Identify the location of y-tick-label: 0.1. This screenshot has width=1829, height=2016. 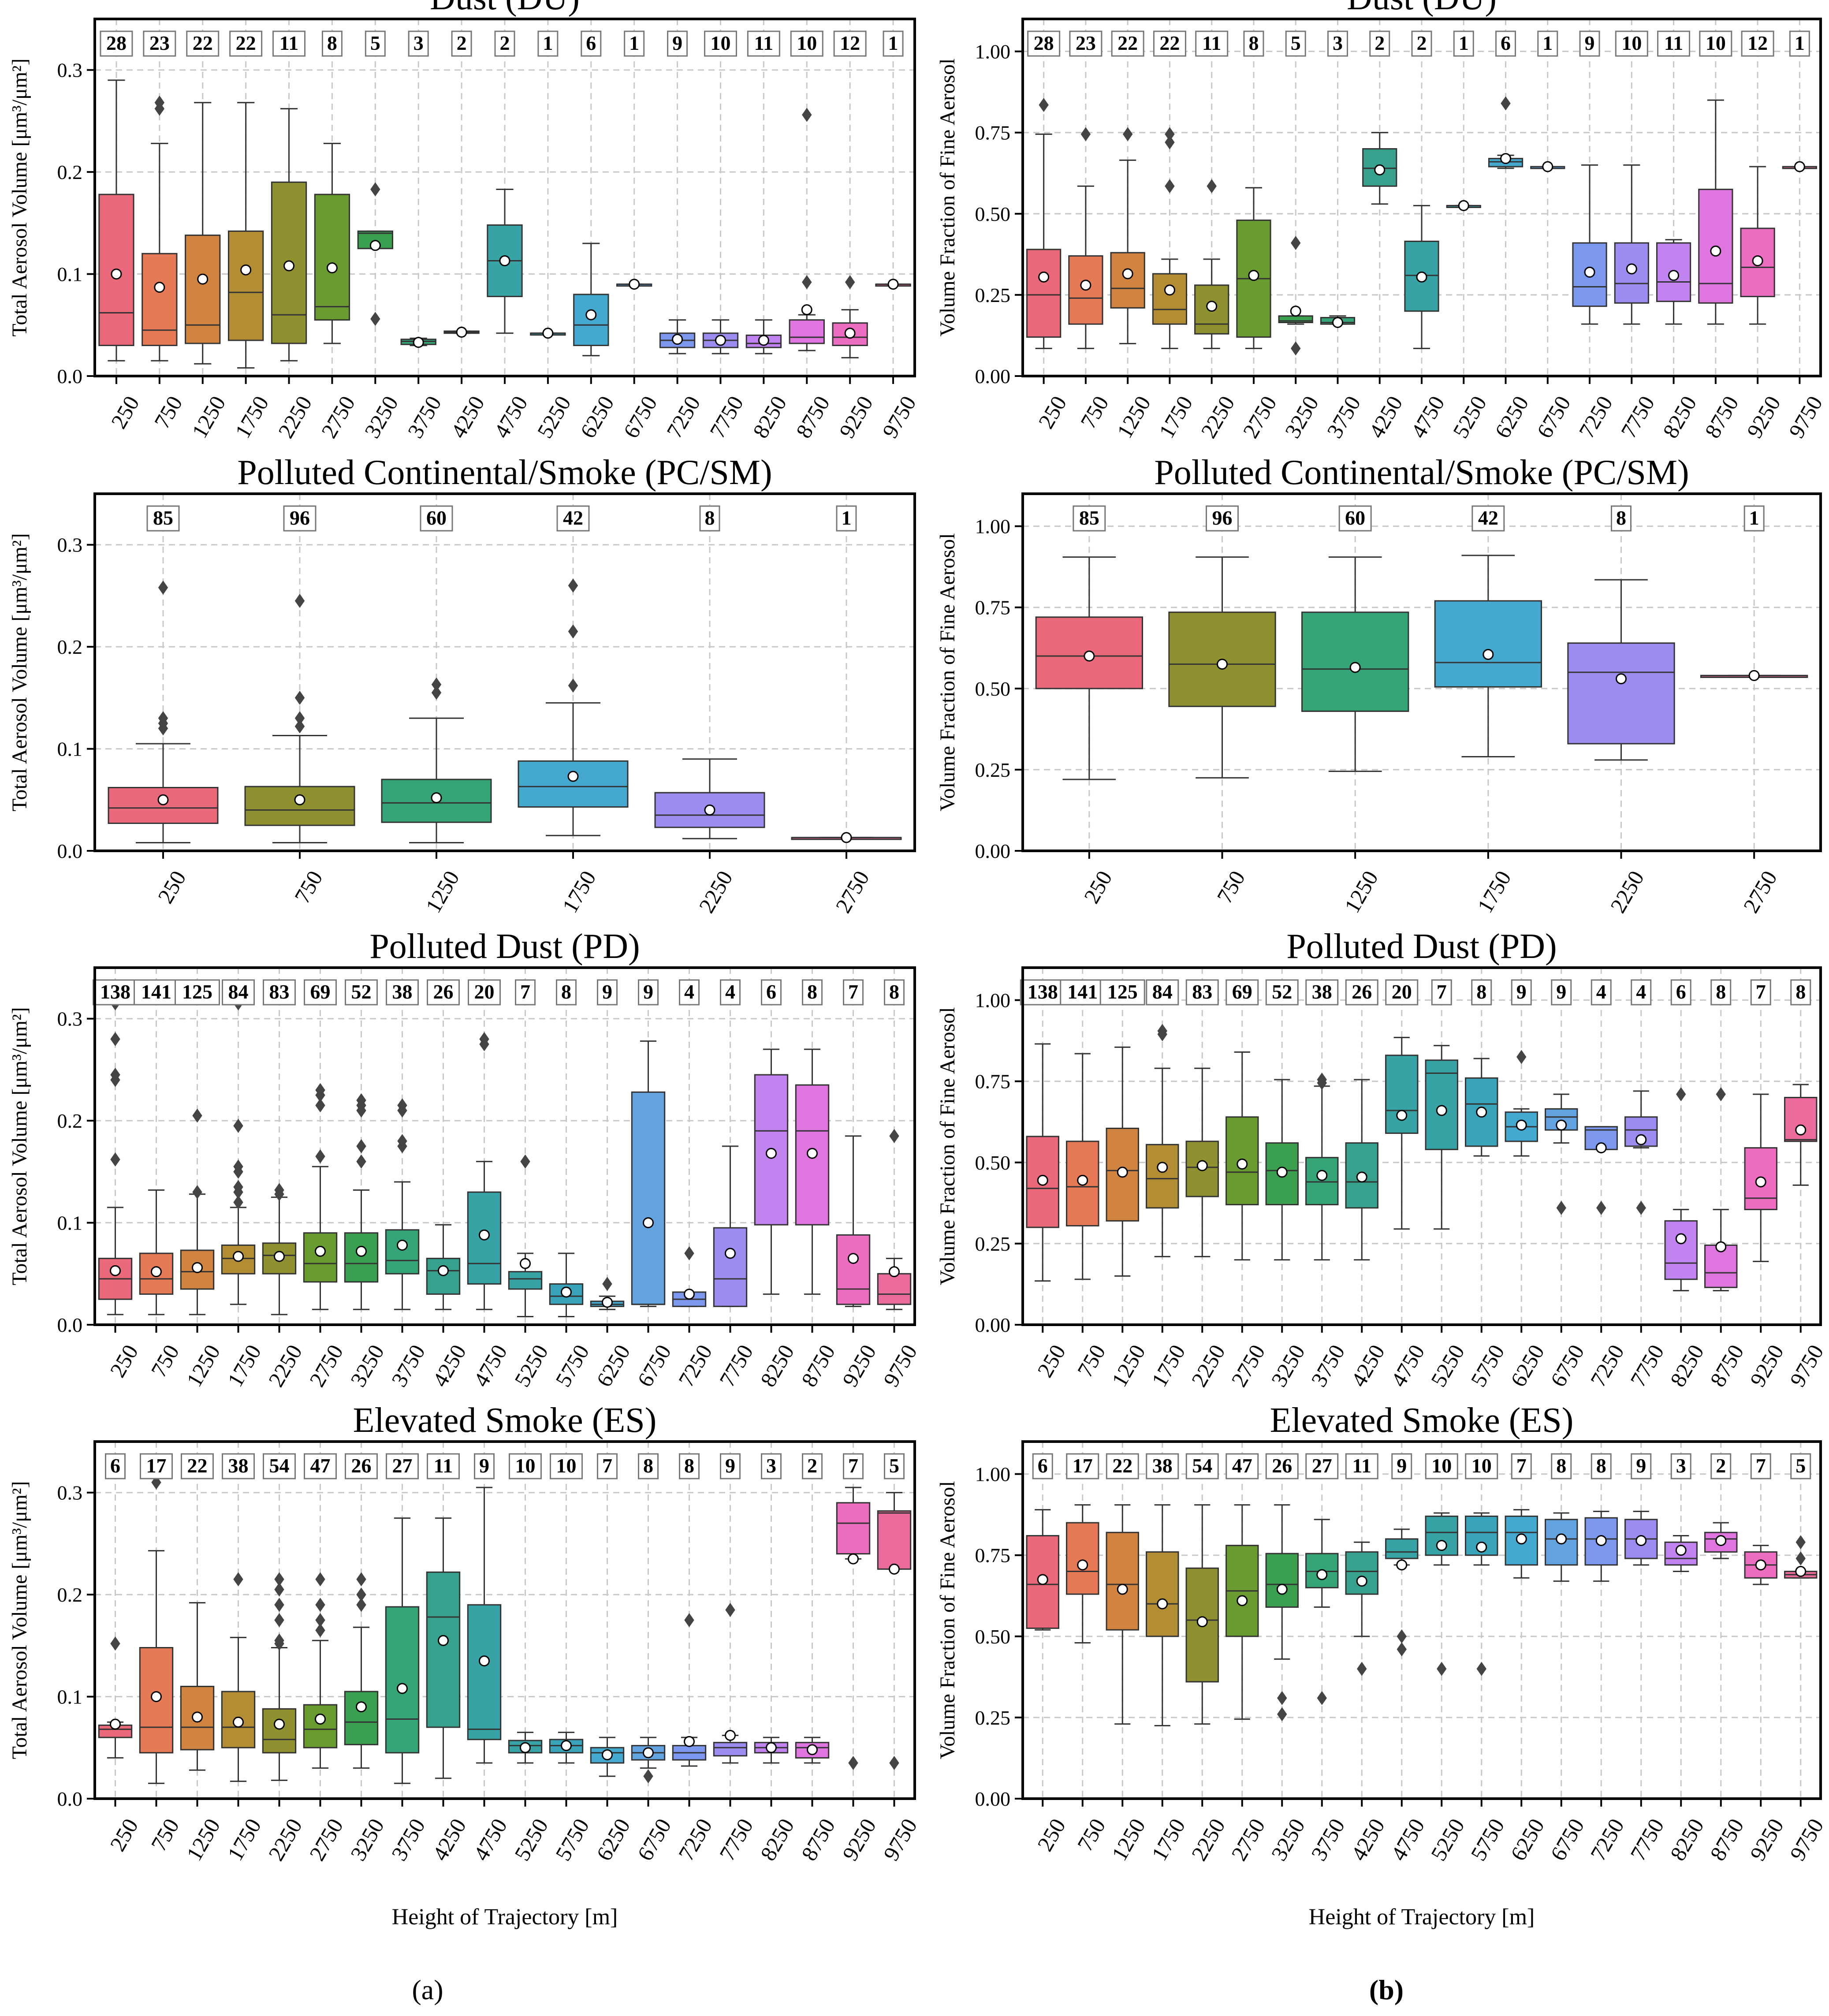
(70, 1223).